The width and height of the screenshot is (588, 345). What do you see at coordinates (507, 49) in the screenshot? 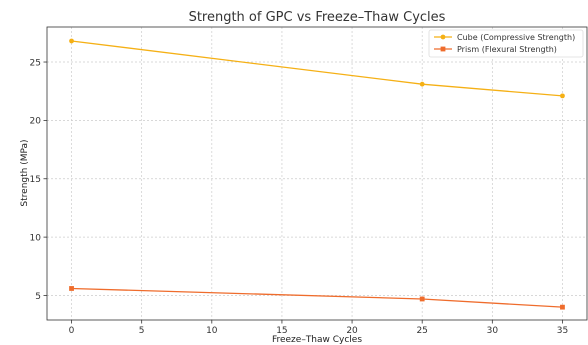
I see `legend-label-1: Prism (Flexural Strength)` at bounding box center [507, 49].